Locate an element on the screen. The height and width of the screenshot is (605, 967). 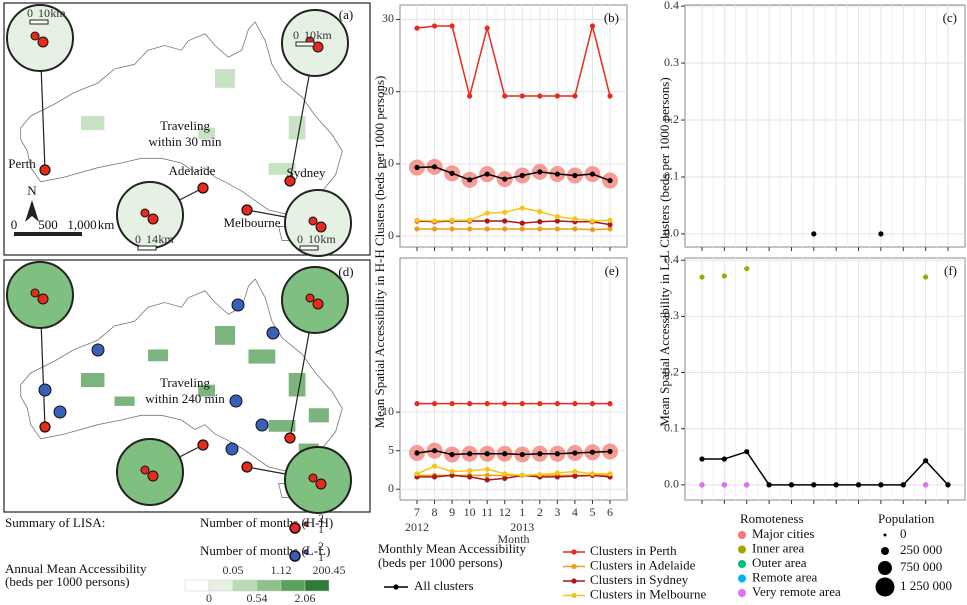
scale-label: km is located at coordinates (106, 224).